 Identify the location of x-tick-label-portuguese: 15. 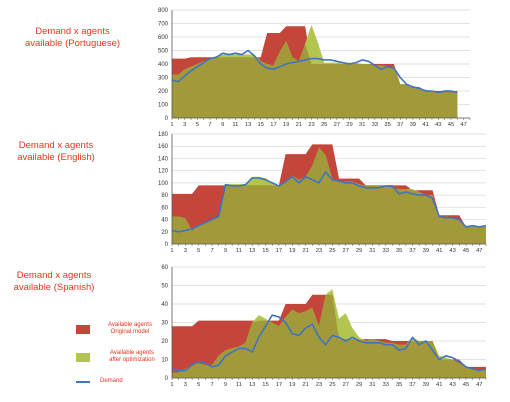
(261, 125).